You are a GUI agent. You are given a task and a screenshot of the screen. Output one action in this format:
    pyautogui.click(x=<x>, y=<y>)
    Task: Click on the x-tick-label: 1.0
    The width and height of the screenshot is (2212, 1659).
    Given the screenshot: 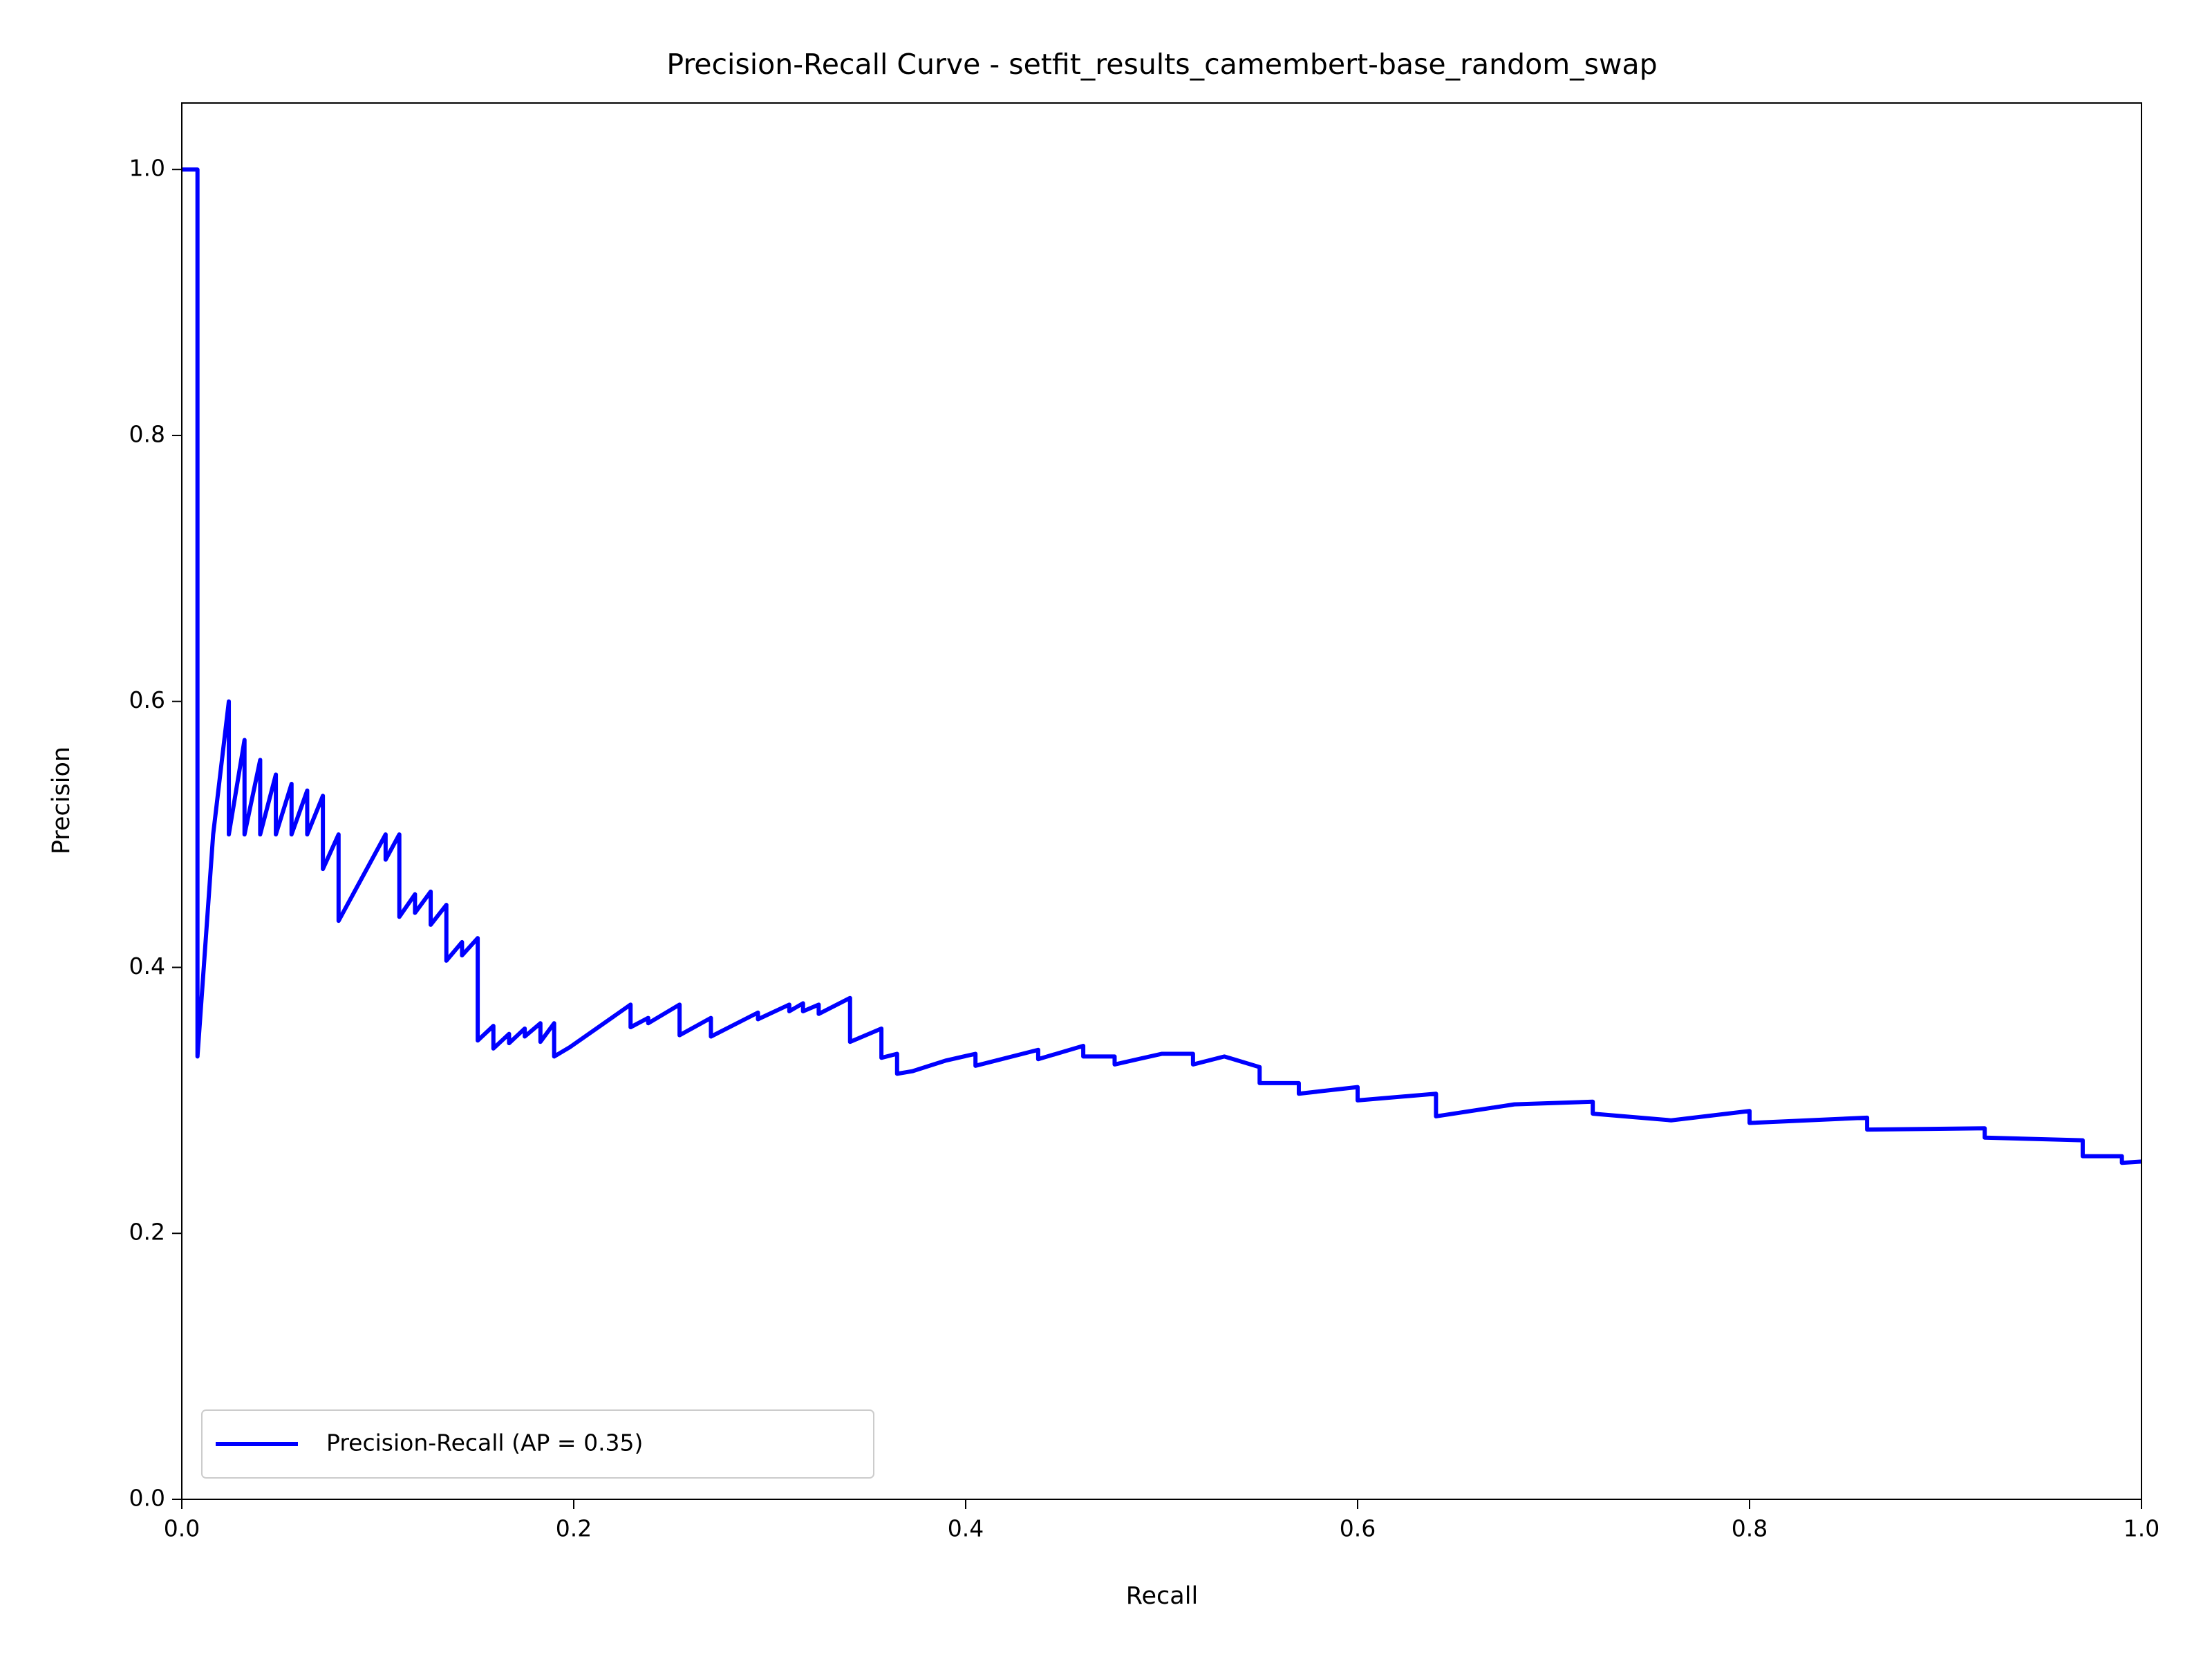 What is the action you would take?
    pyautogui.click(x=2141, y=1529)
    